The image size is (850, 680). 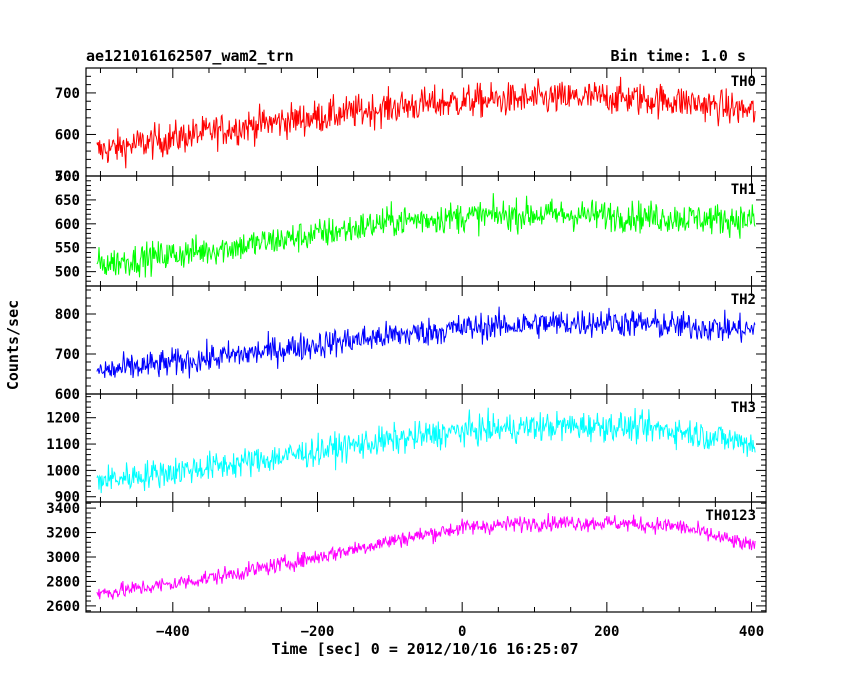 I want to click on bin-time-label: Bin time: 1.0 s, so click(x=678, y=56).